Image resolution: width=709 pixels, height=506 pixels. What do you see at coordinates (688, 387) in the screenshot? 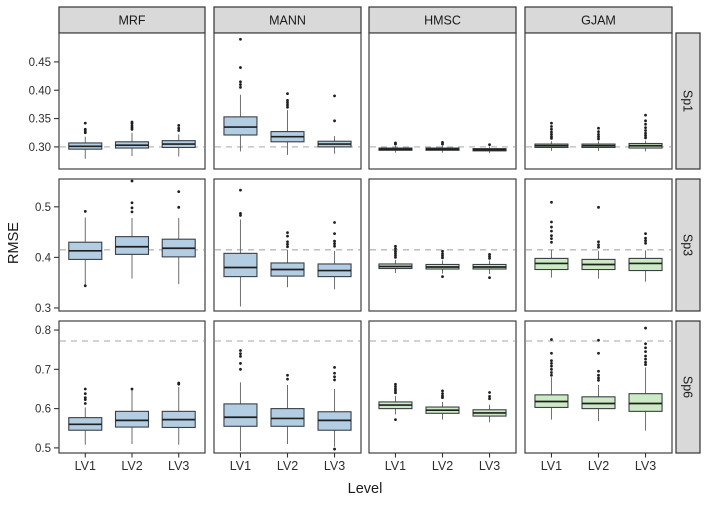
I see `svg-text: Sp6` at bounding box center [688, 387].